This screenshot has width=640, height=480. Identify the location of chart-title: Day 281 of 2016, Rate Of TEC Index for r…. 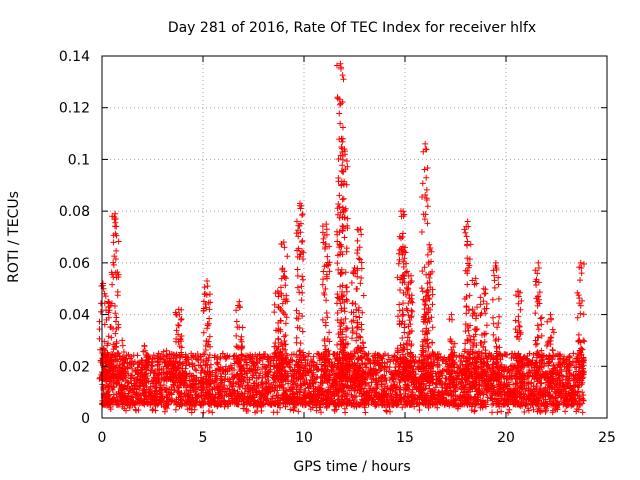
(352, 28).